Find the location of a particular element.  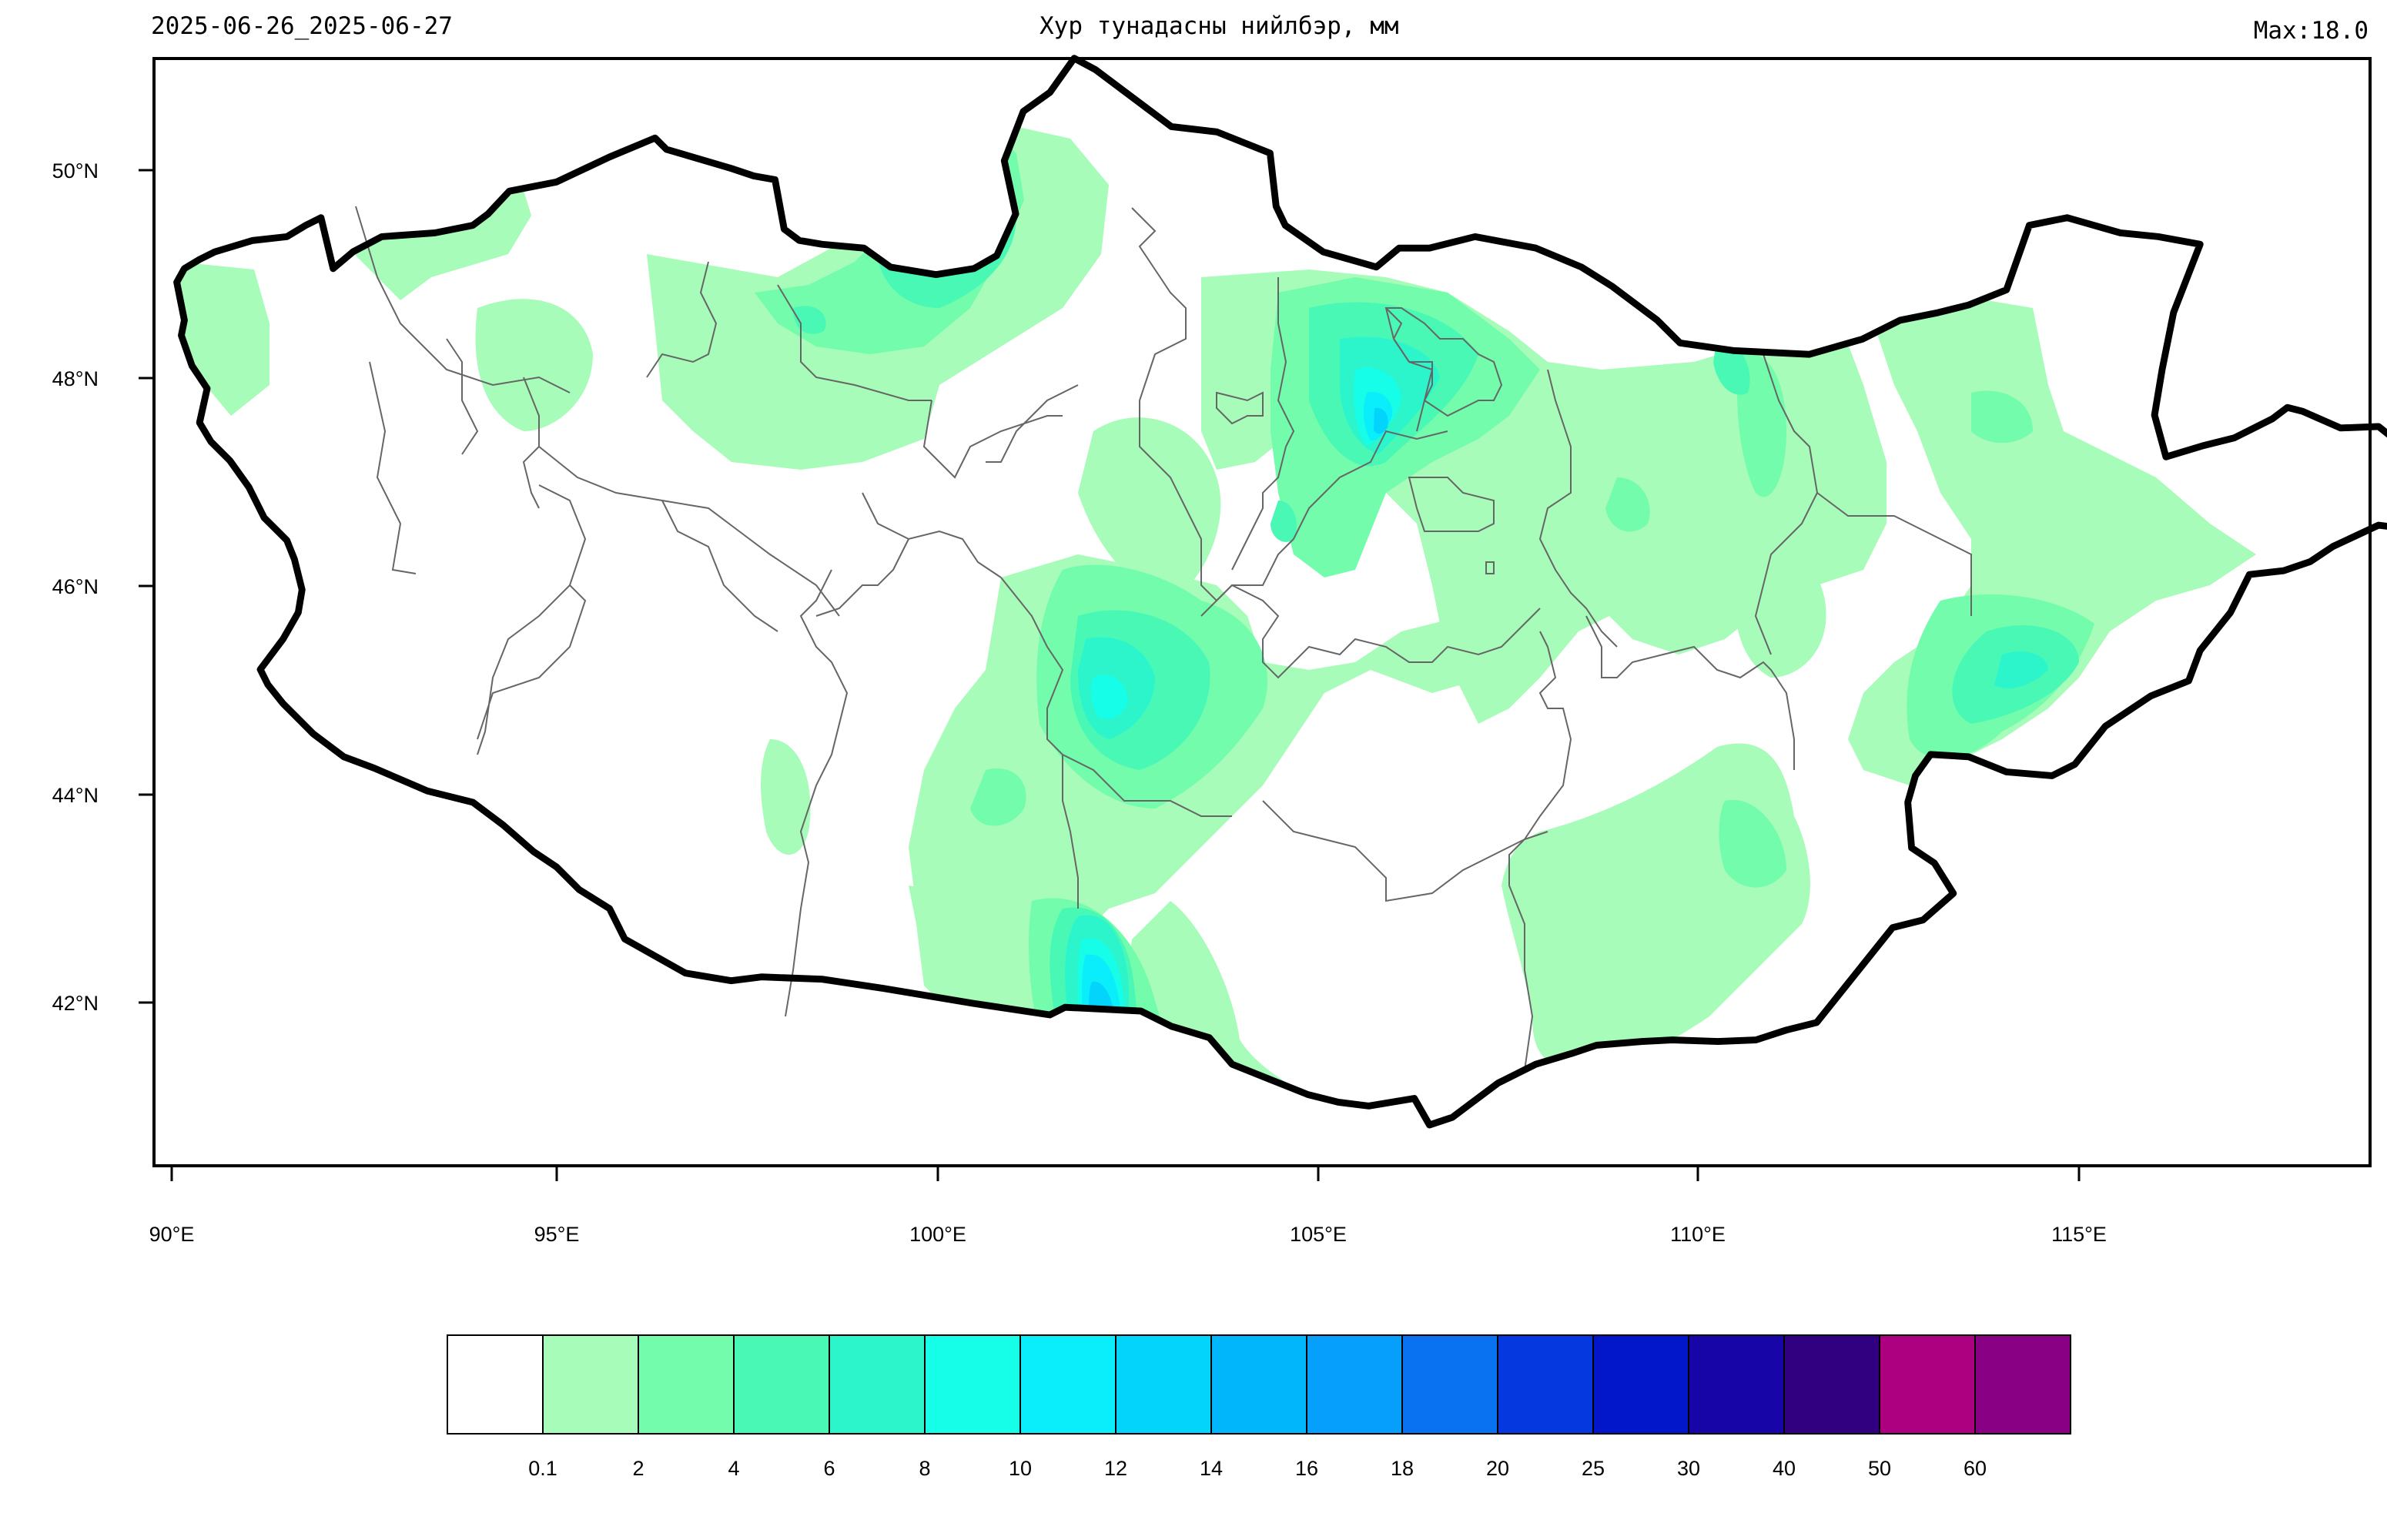

lat-label-50: 50°N is located at coordinates (75, 170).